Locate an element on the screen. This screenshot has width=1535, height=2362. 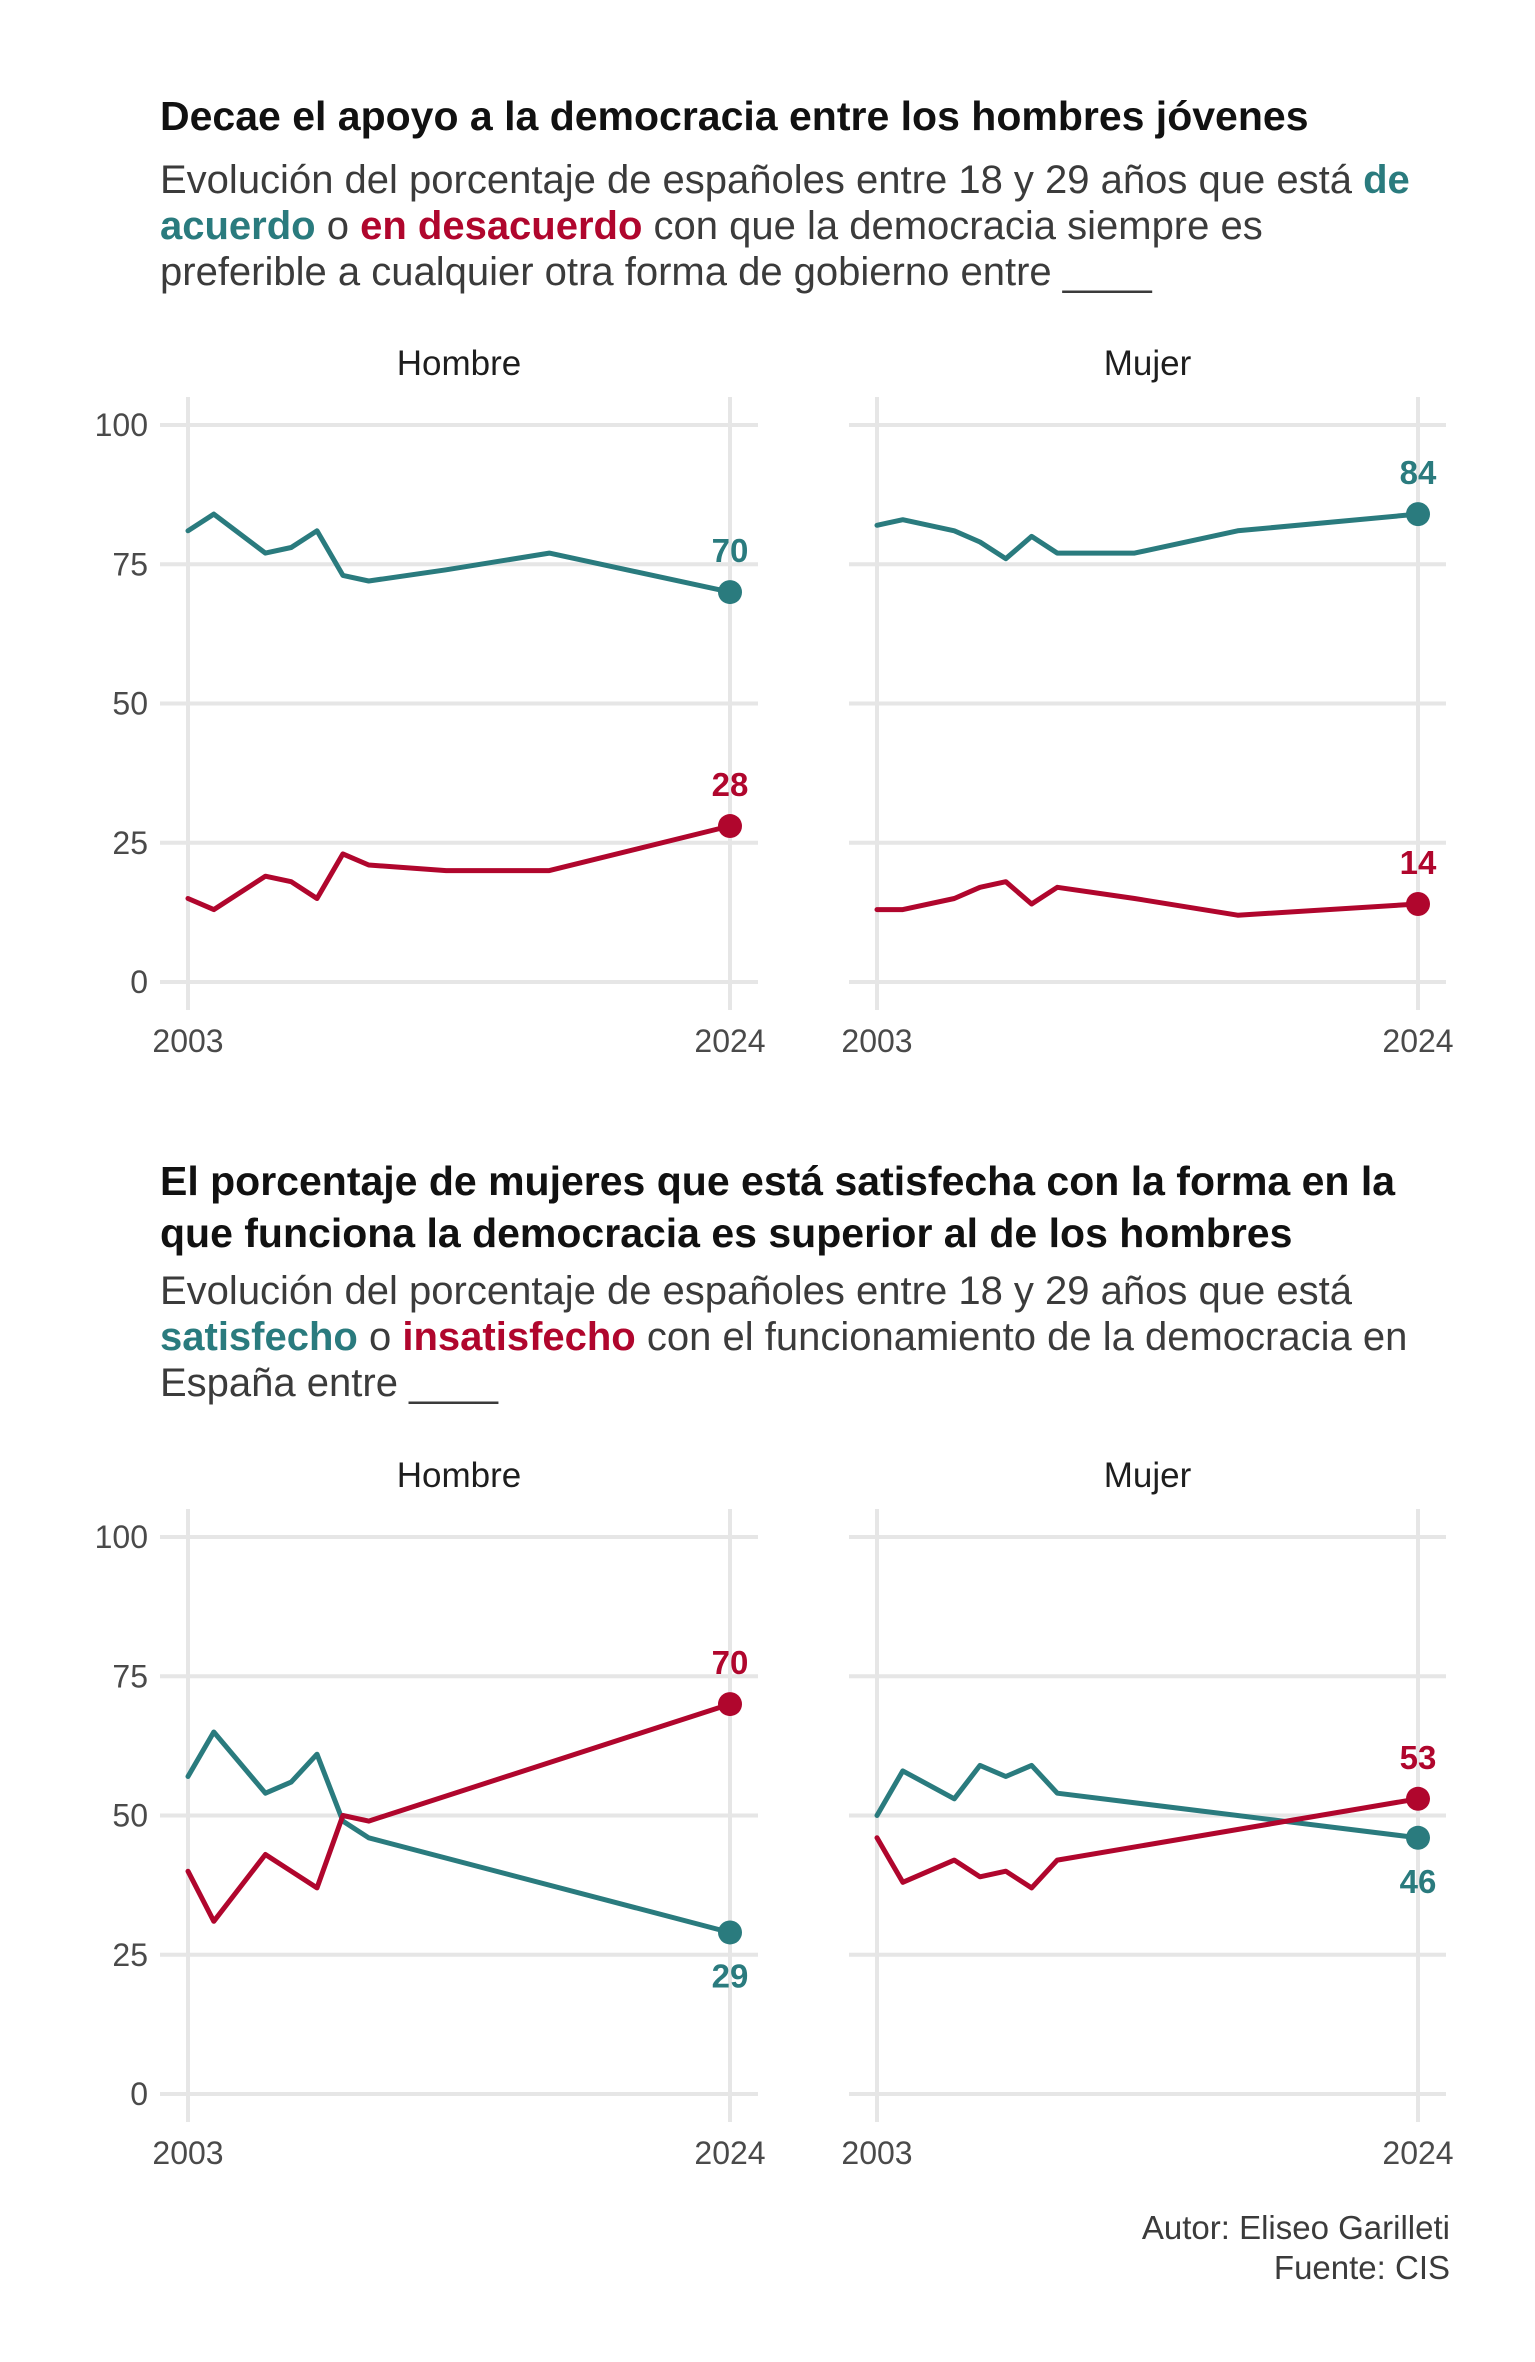
legend-positive: satisfecho is located at coordinates (259, 1337).